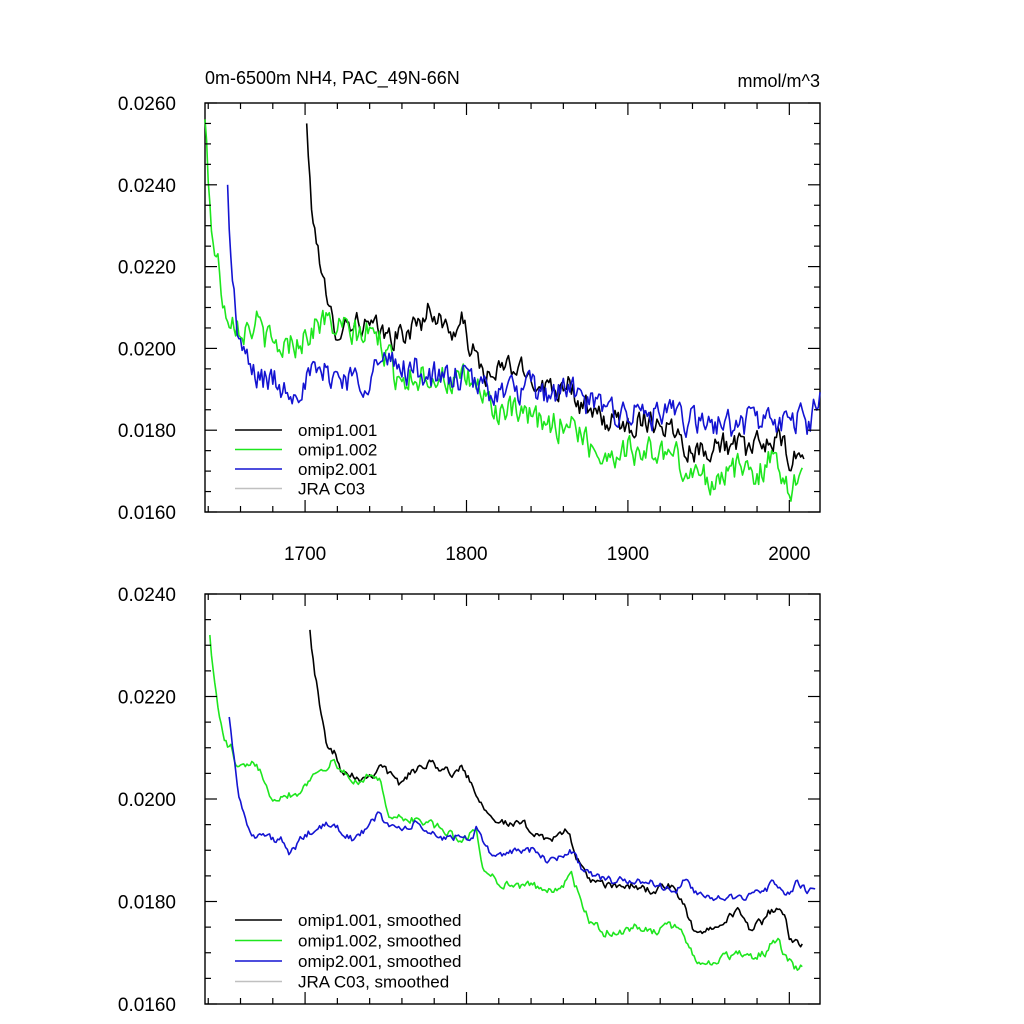 This screenshot has width=1024, height=1024. What do you see at coordinates (466, 554) in the screenshot?
I see `x-tick-label: 1800` at bounding box center [466, 554].